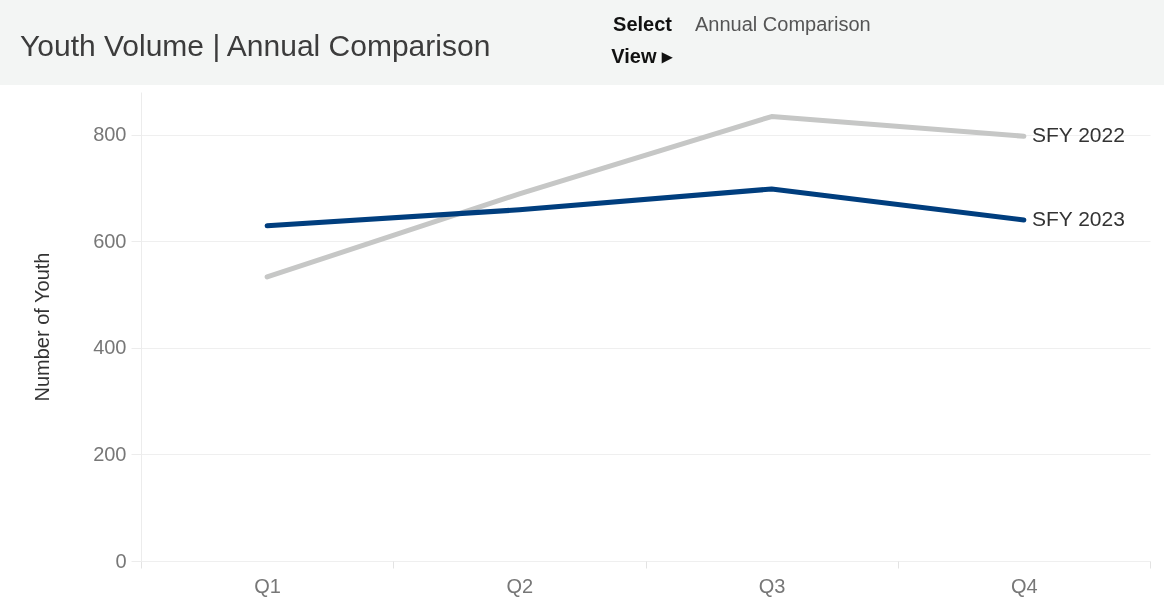 The height and width of the screenshot is (606, 1164). I want to click on x-tick-label: Q2, so click(520, 585).